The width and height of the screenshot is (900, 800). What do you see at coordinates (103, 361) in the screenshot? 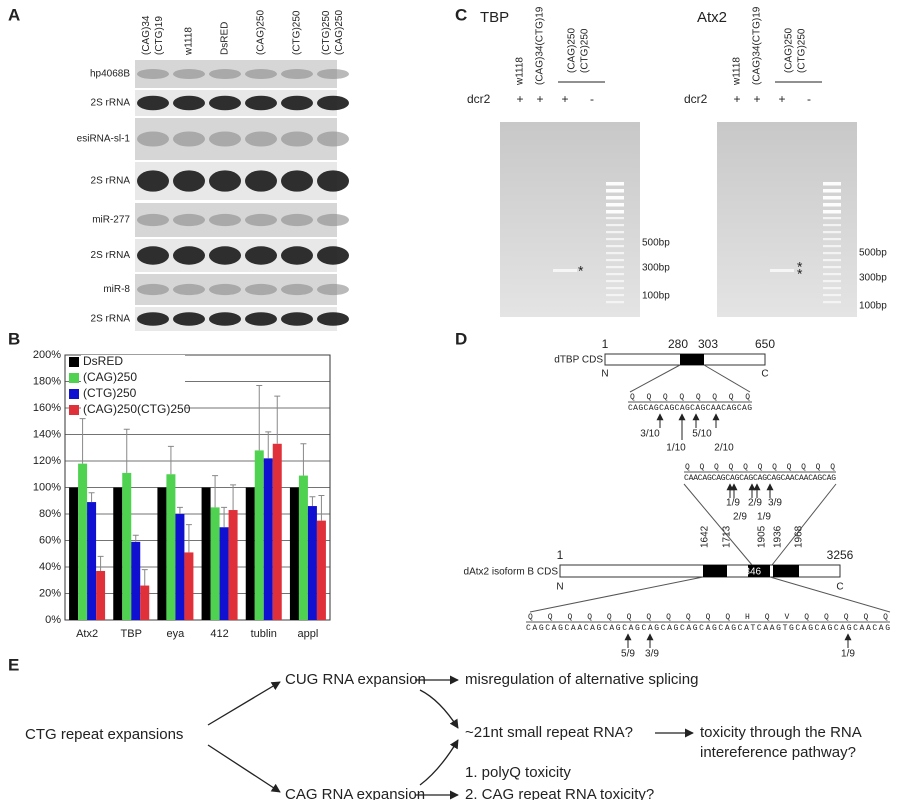
I see `legend-label: DsRED` at bounding box center [103, 361].